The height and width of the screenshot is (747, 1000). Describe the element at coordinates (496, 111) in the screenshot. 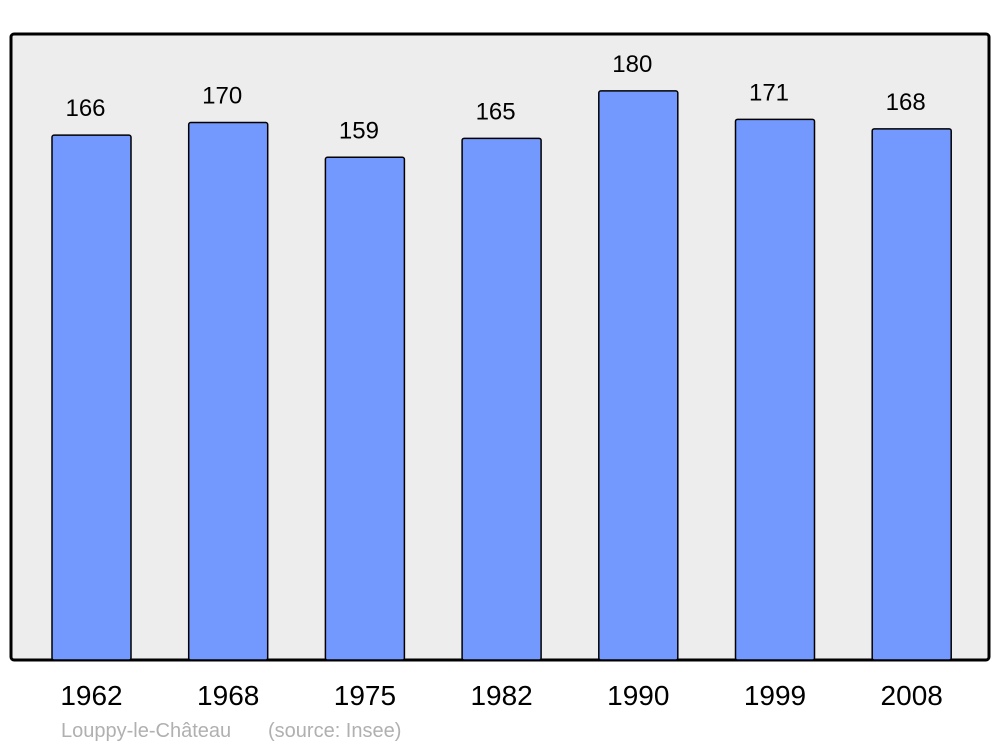

I see `data-label-1982: 165` at that location.